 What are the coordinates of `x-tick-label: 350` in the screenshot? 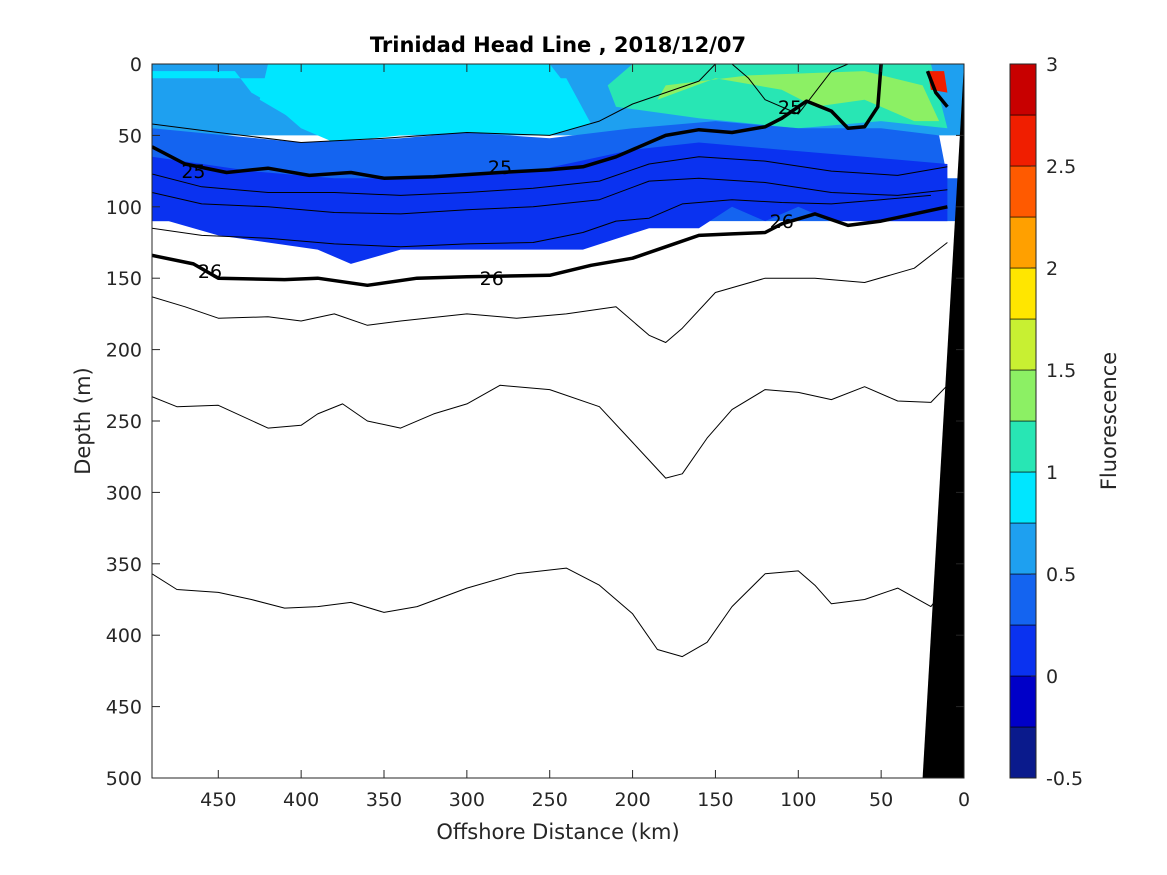 It's located at (384, 800).